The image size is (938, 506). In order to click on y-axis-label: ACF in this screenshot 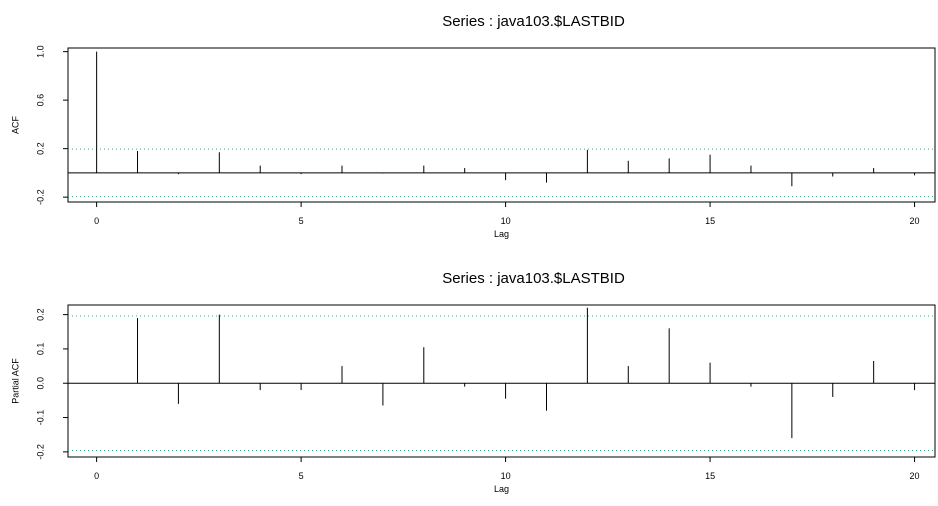, I will do `click(15, 124)`.